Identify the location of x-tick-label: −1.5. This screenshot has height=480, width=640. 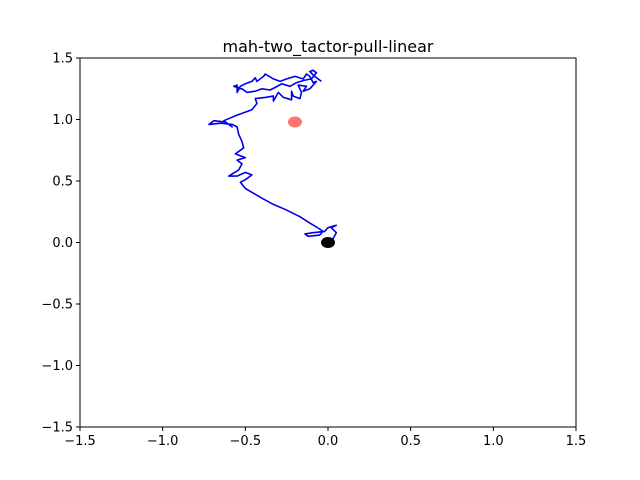
(80, 441).